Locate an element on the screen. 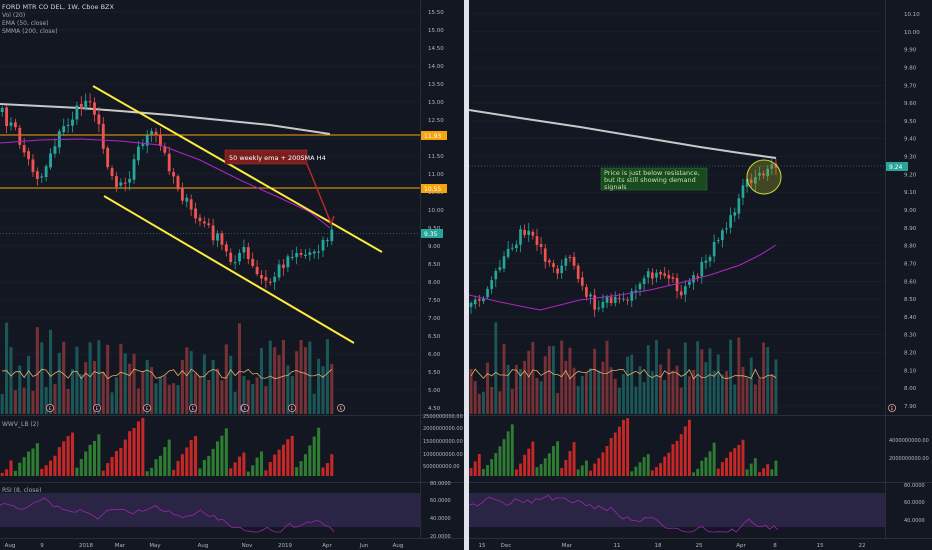 The height and width of the screenshot is (550, 932). panel-divider is located at coordinates (466, 275).